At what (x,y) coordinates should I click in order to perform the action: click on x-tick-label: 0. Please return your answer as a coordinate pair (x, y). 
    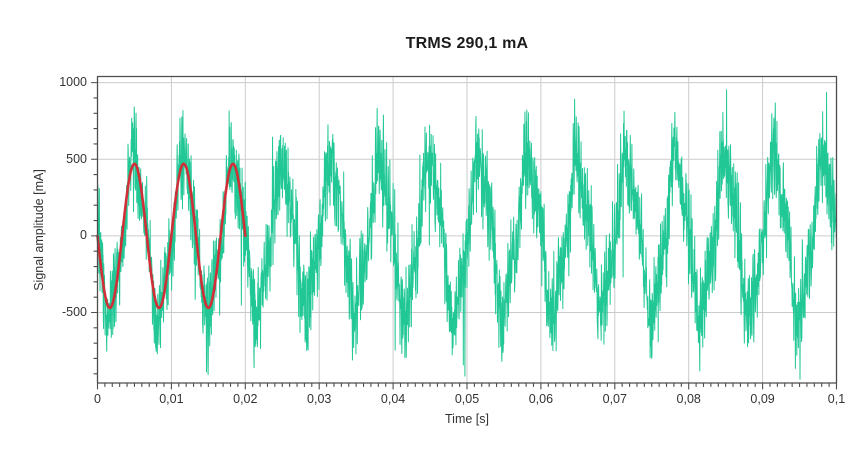
    Looking at the image, I should click on (97, 399).